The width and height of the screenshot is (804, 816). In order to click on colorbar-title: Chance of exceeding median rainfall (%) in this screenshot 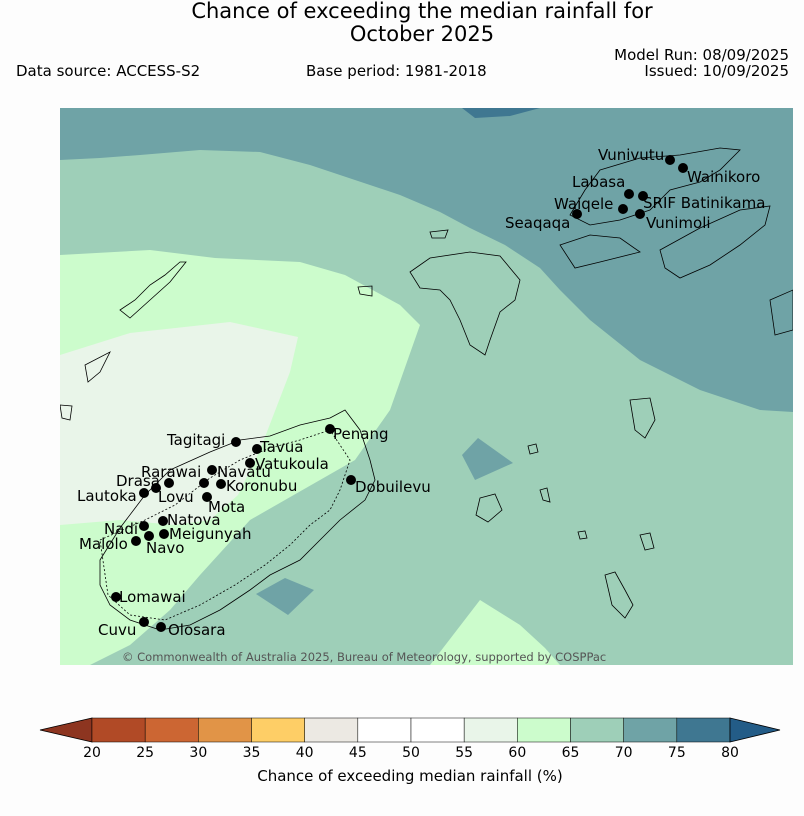, I will do `click(410, 776)`.